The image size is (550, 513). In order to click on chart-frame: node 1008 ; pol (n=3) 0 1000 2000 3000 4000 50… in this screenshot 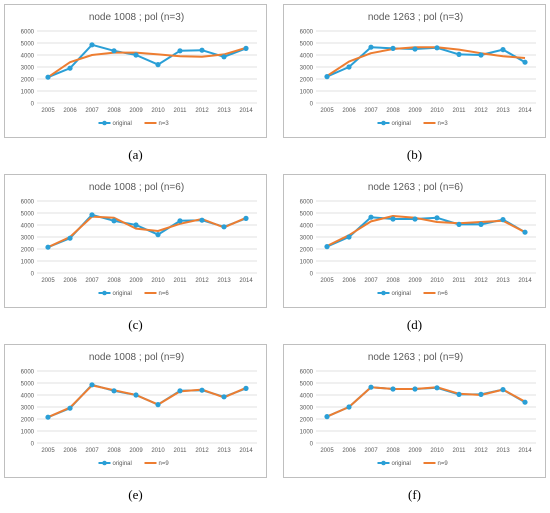, I will do `click(135, 71)`.